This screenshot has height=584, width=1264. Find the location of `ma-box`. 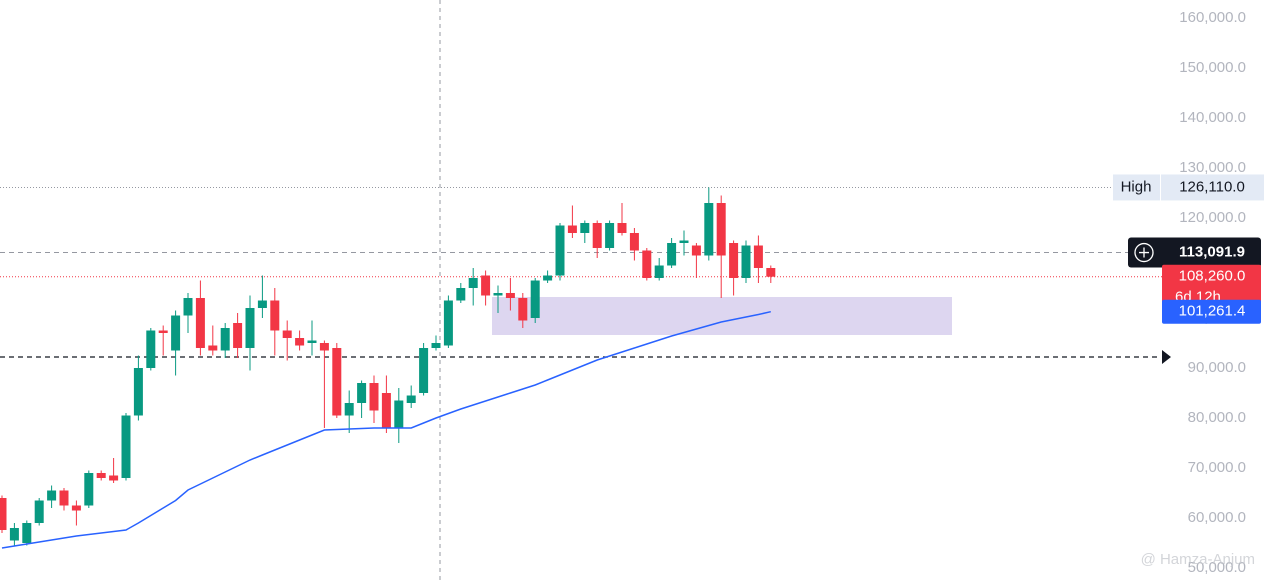

ma-box is located at coordinates (1211, 311).